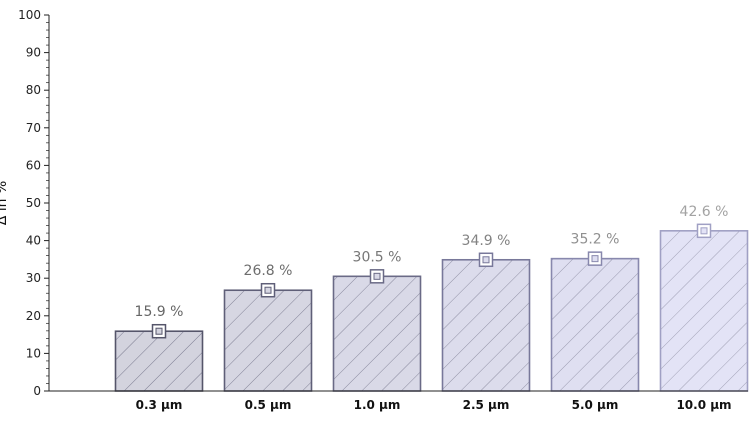 This screenshot has width=750, height=421. I want to click on y-tick-label: 0, so click(37, 391).